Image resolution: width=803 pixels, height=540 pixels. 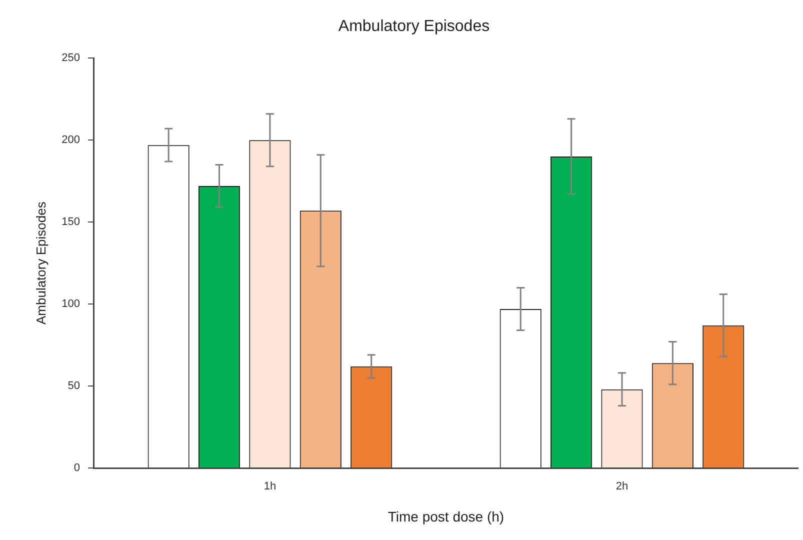 I want to click on y-axis-title: Ambulatory Episodes, so click(x=40, y=263).